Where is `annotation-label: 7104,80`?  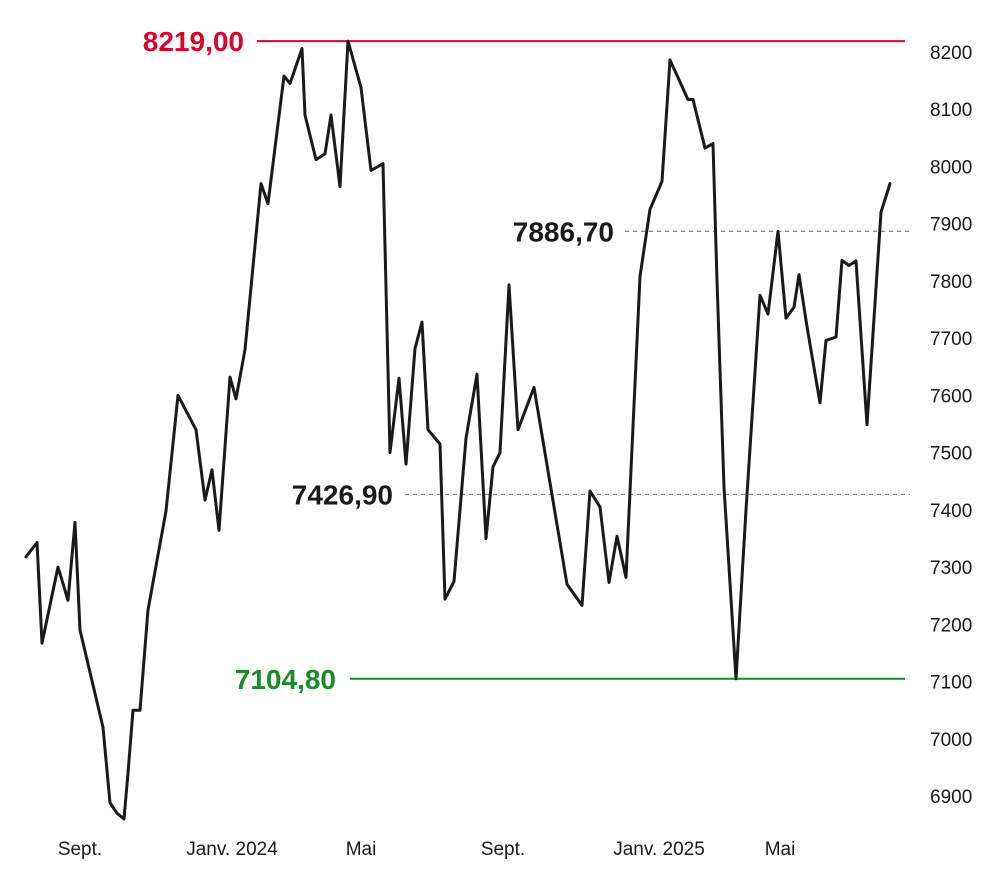 annotation-label: 7104,80 is located at coordinates (285, 679).